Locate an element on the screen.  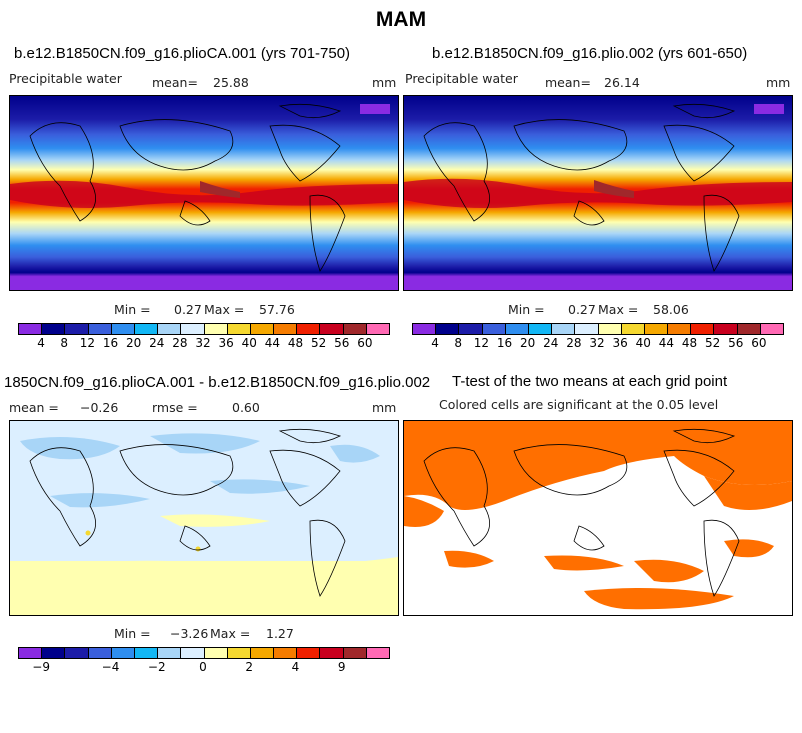
colorbar-tick-label: −2 is located at coordinates (156, 667).